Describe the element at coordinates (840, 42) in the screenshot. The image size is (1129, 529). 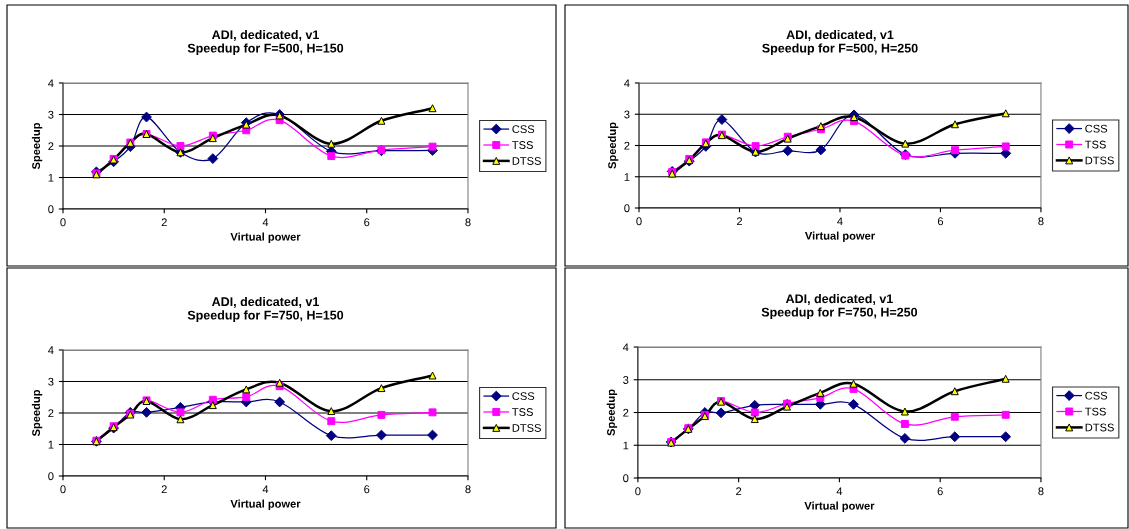
I see `chart-title: ADI, dedicated, v1 Speedup for F=500, H=250` at that location.